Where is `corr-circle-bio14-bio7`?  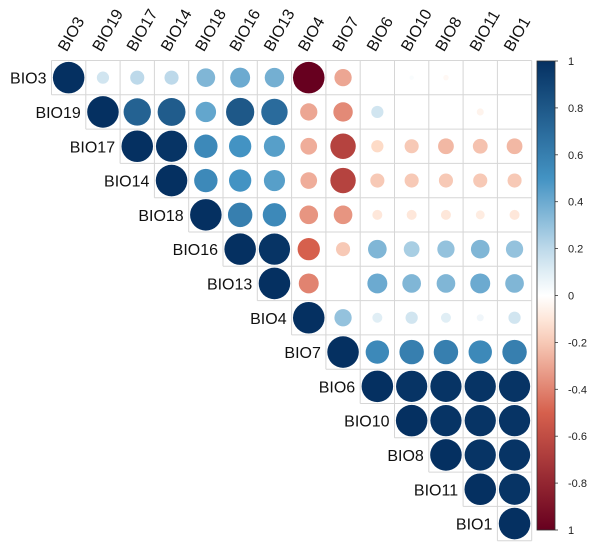 corr-circle-bio14-bio7 is located at coordinates (343, 180).